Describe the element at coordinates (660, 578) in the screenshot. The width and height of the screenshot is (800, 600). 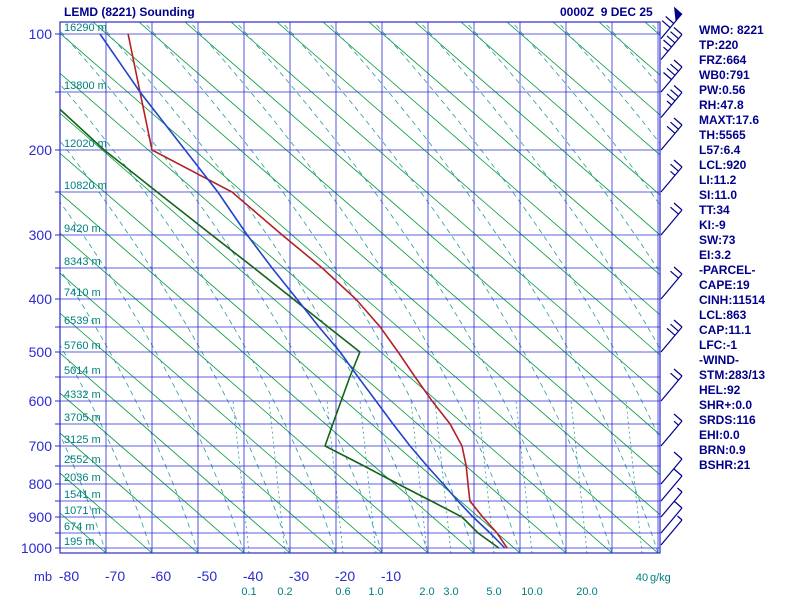
I see `mixing-ratio-unit-label: g/kg` at that location.